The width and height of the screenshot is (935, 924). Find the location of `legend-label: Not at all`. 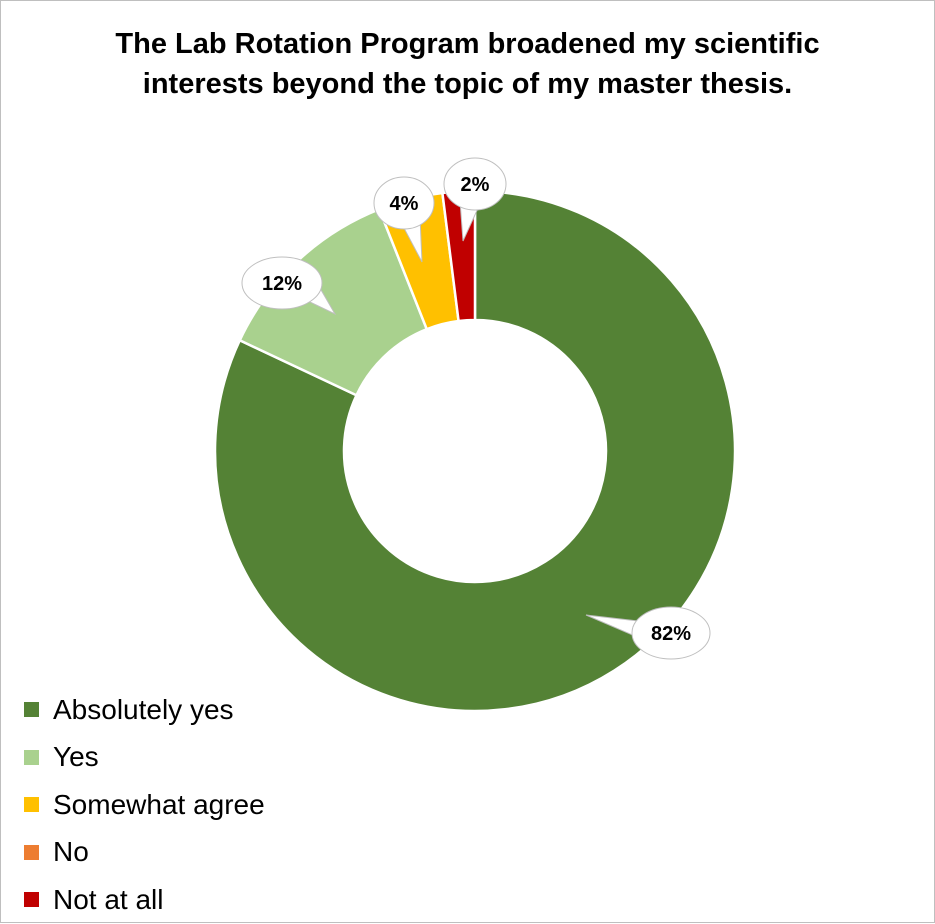

legend-label: Not at all is located at coordinates (108, 899).